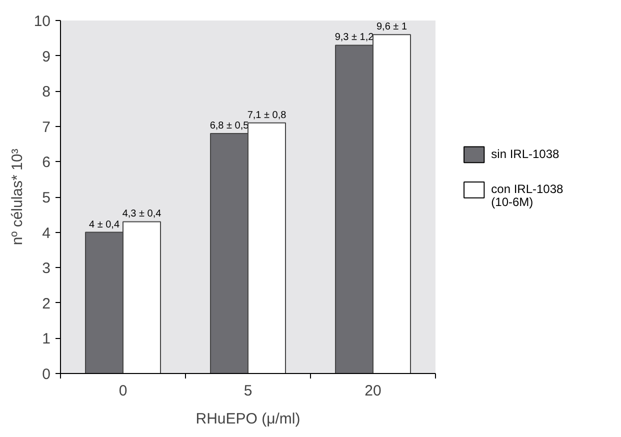  I want to click on y-tick-label: 4, so click(46, 233).